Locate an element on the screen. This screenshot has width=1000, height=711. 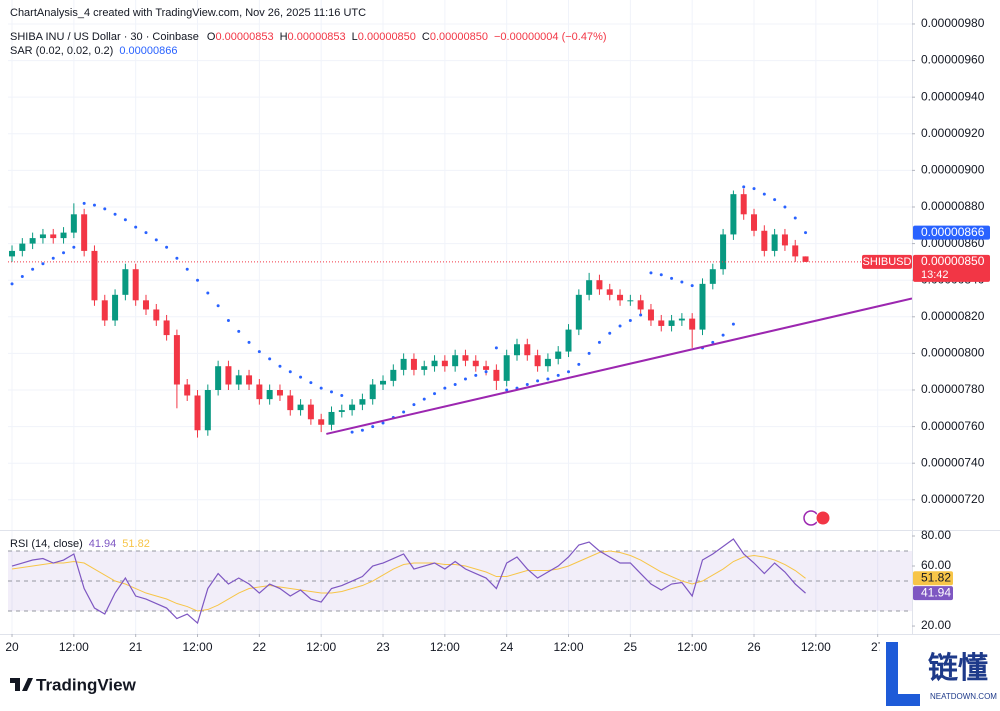
watermark-text: 链懂 is located at coordinates (958, 668).